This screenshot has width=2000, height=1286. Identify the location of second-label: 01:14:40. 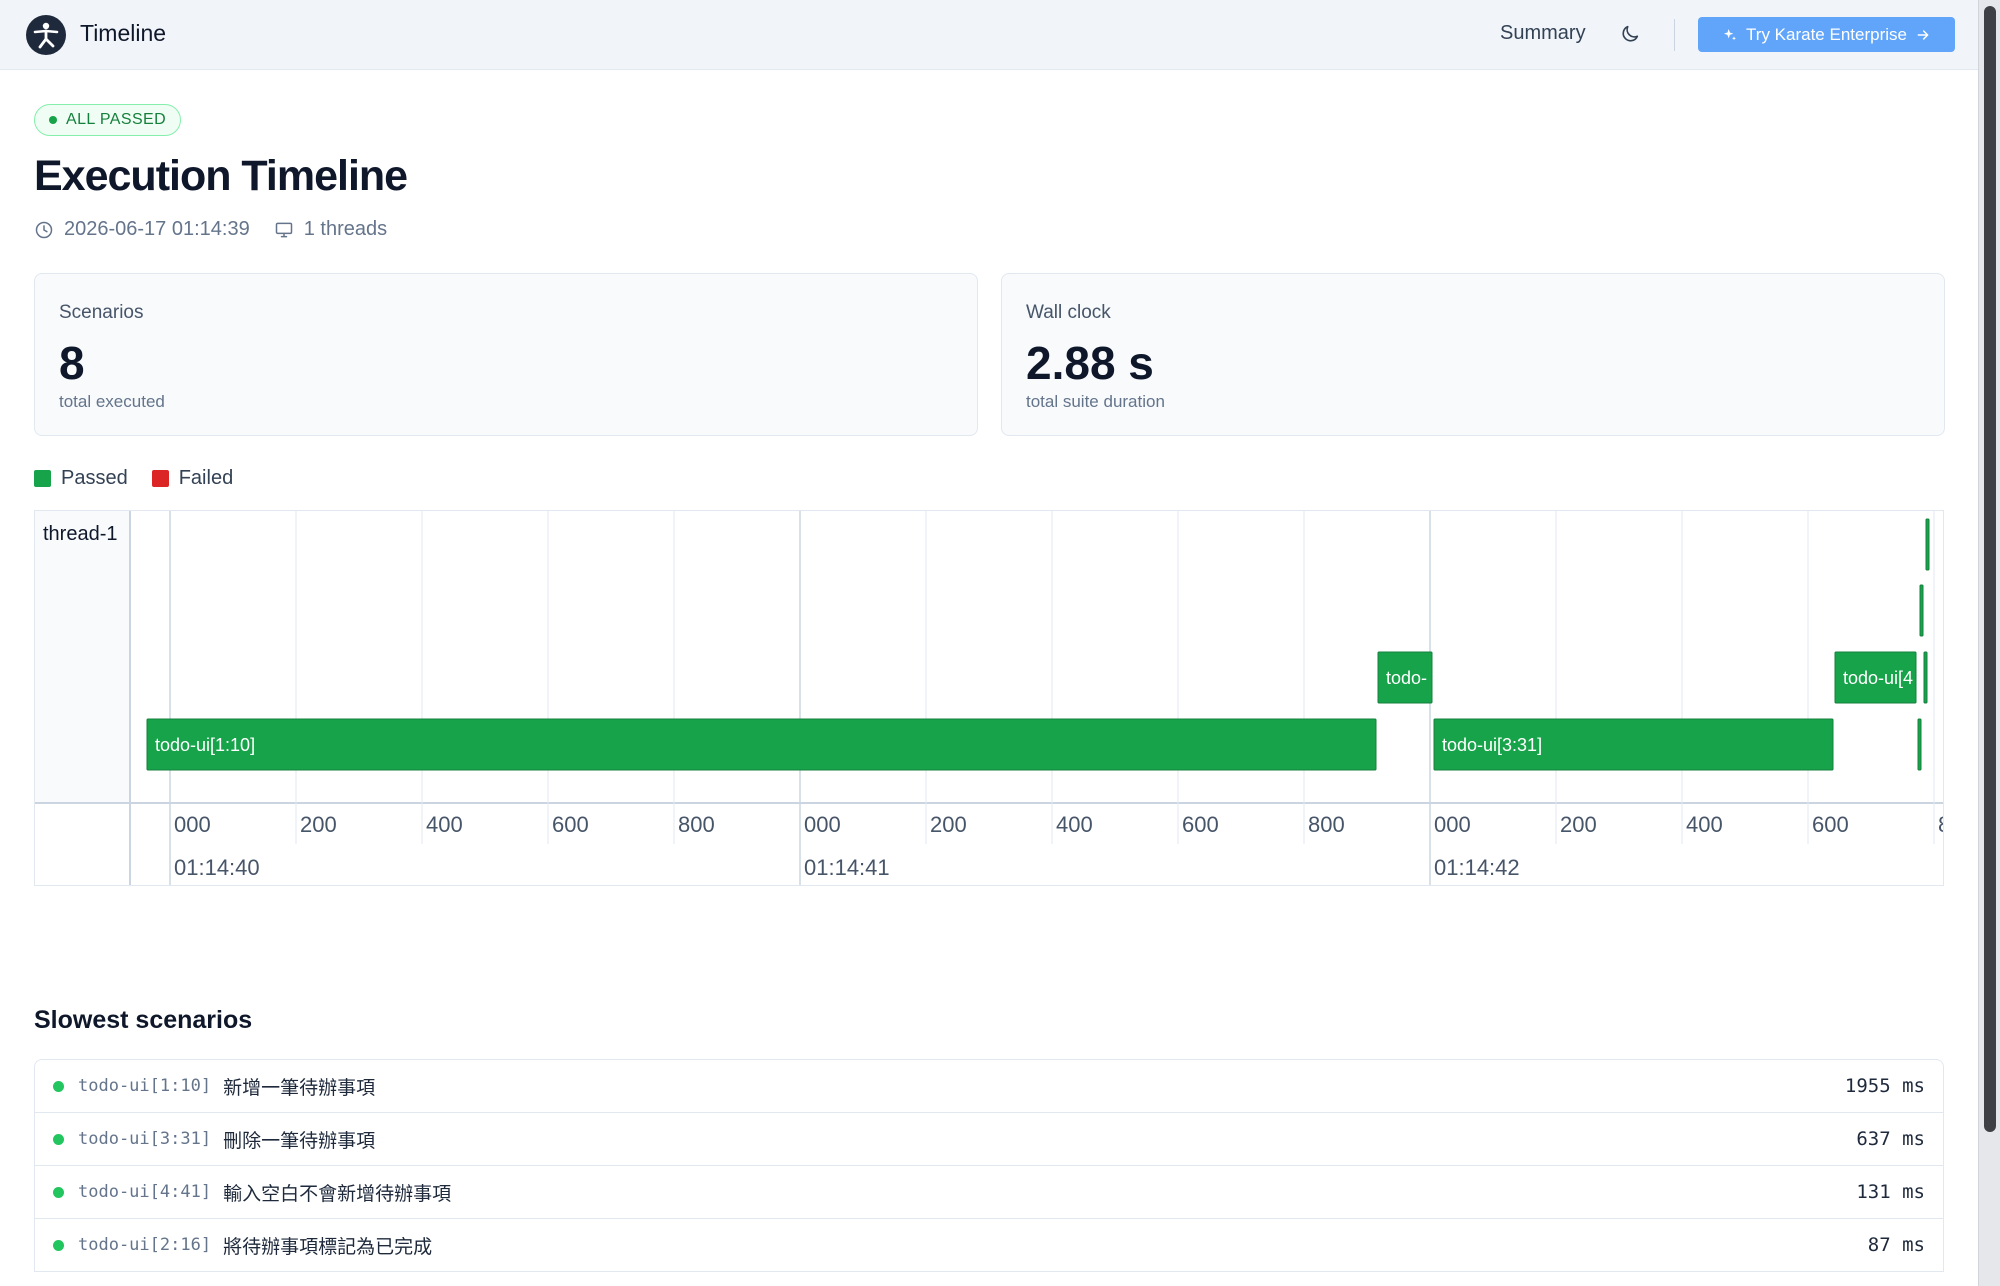
(217, 867).